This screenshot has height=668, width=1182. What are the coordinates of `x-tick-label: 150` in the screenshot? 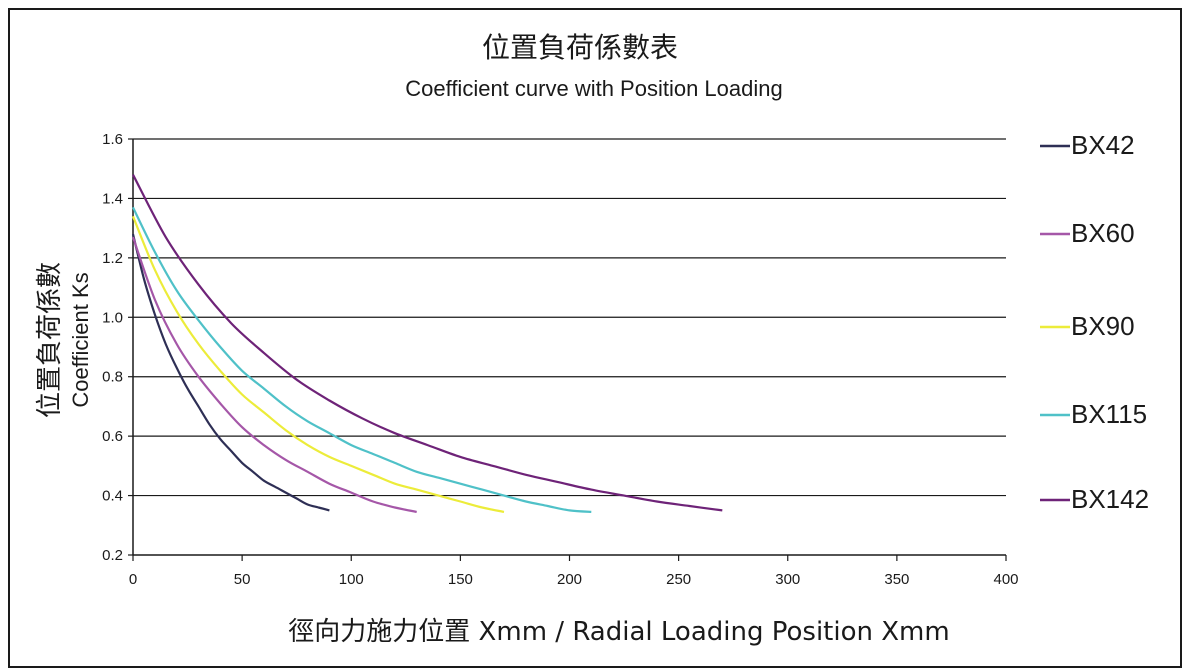 It's located at (460, 579).